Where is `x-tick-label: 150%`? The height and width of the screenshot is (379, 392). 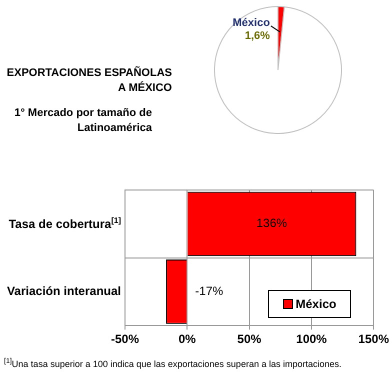 x-tick-label: 150% is located at coordinates (374, 339).